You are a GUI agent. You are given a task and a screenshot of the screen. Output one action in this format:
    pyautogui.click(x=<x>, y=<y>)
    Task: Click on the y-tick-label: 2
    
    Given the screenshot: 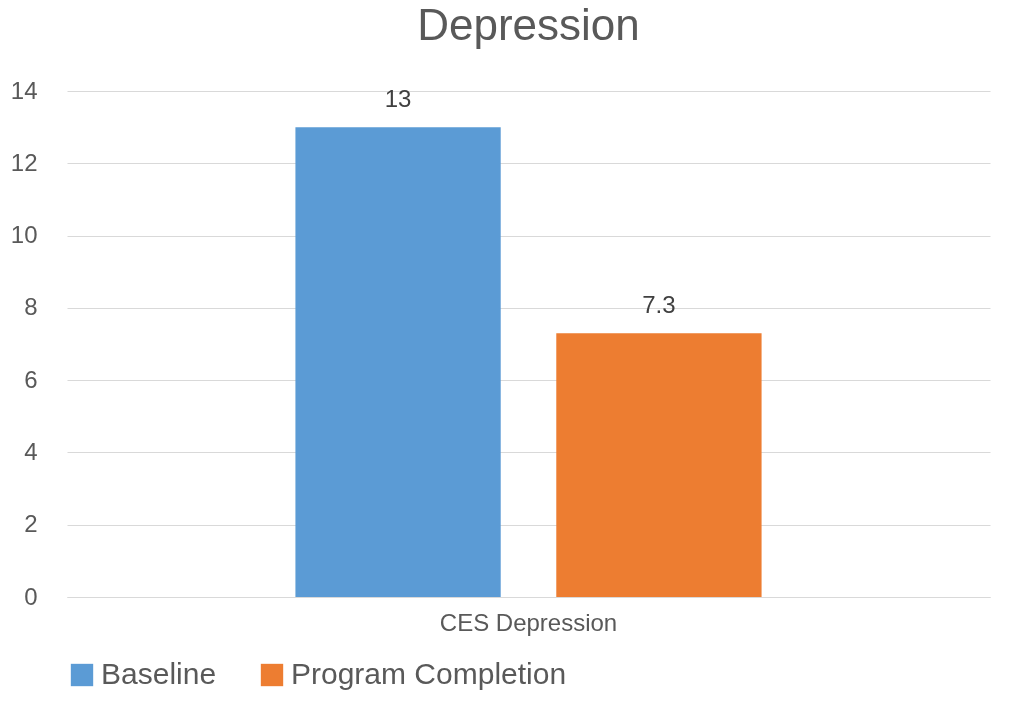 What is the action you would take?
    pyautogui.click(x=31, y=524)
    